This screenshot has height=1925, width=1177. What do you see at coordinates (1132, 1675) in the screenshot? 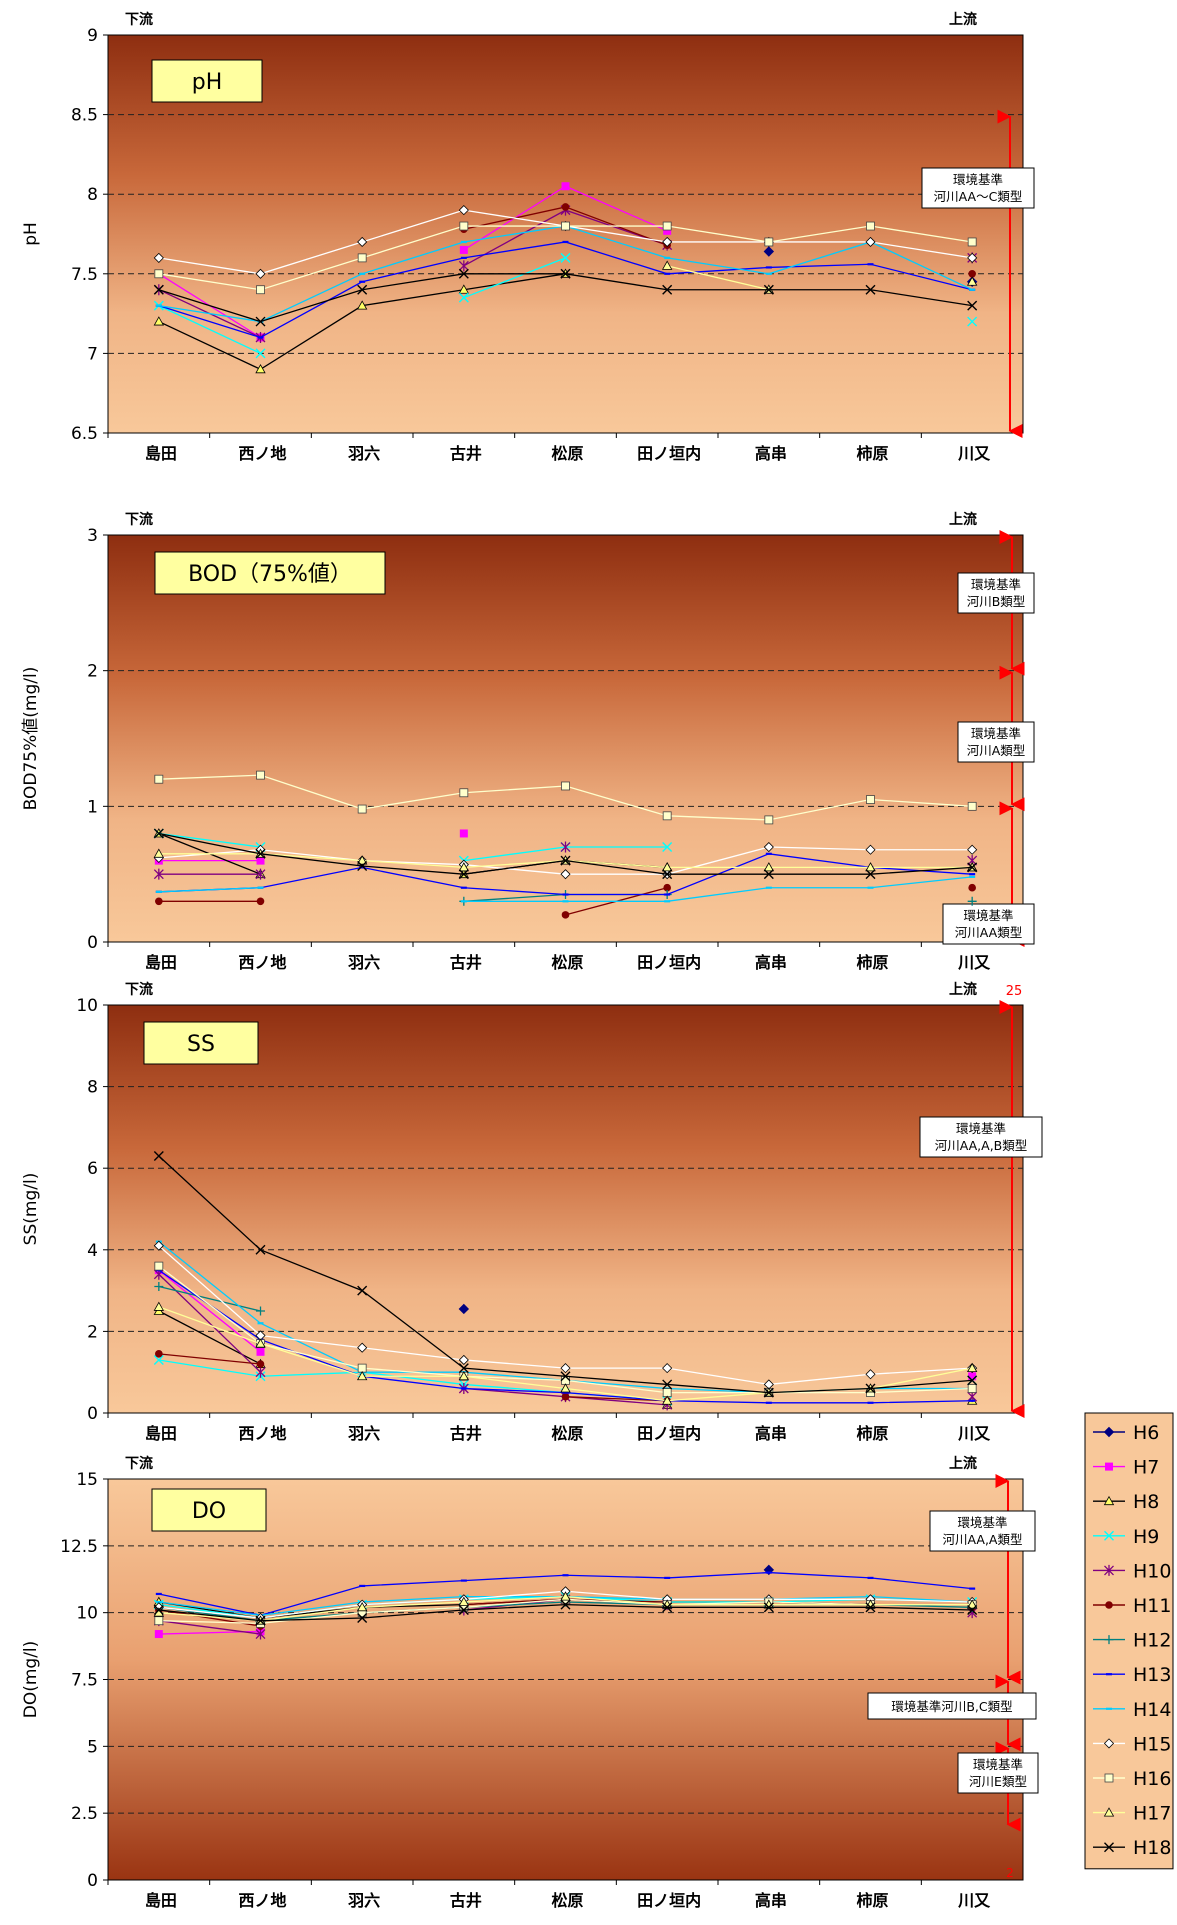
I see `legend-item-H13: H13` at bounding box center [1132, 1675].